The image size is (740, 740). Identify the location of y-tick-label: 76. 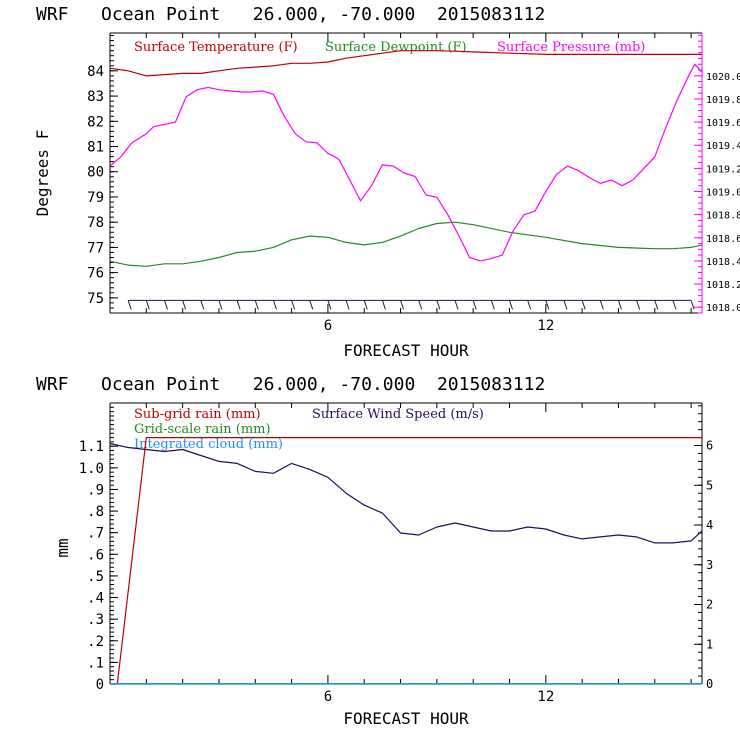
(95, 274).